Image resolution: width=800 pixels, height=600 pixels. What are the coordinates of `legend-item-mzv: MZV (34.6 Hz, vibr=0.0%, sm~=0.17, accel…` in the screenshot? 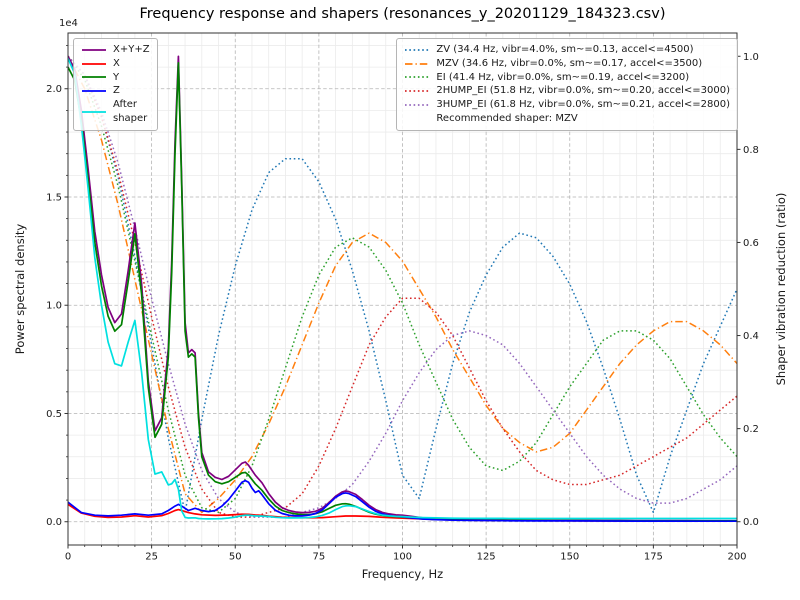 It's located at (567, 64).